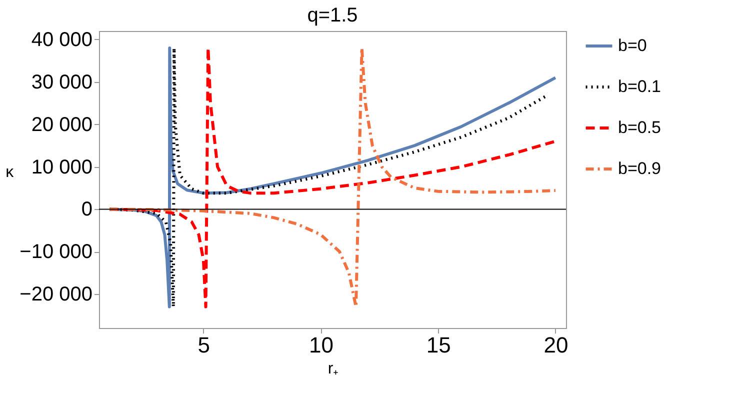  I want to click on x-tick-label: 15, so click(438, 345).